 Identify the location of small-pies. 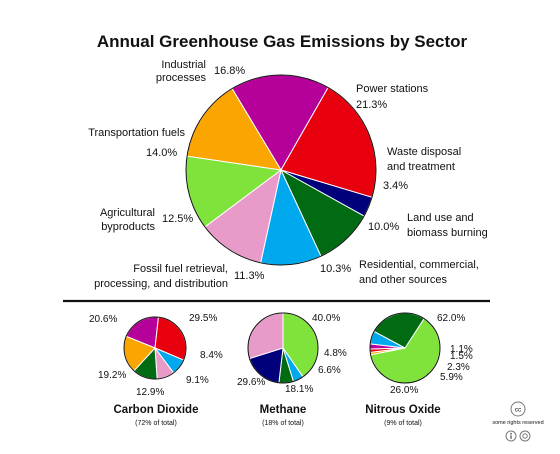
(282, 348).